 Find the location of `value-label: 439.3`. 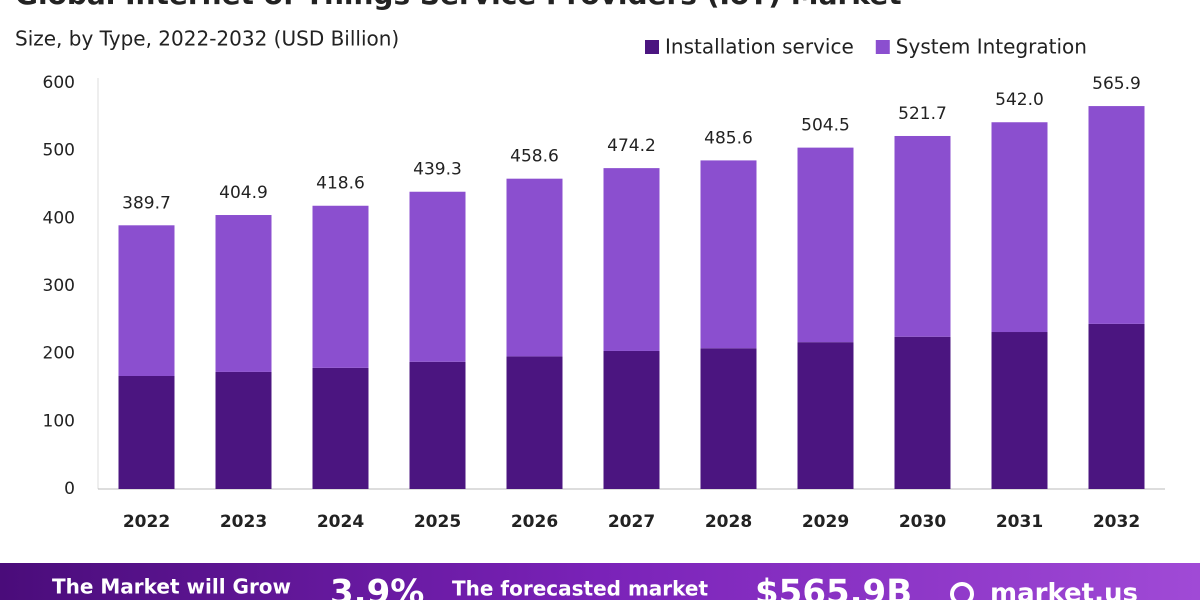

value-label: 439.3 is located at coordinates (437, 170).